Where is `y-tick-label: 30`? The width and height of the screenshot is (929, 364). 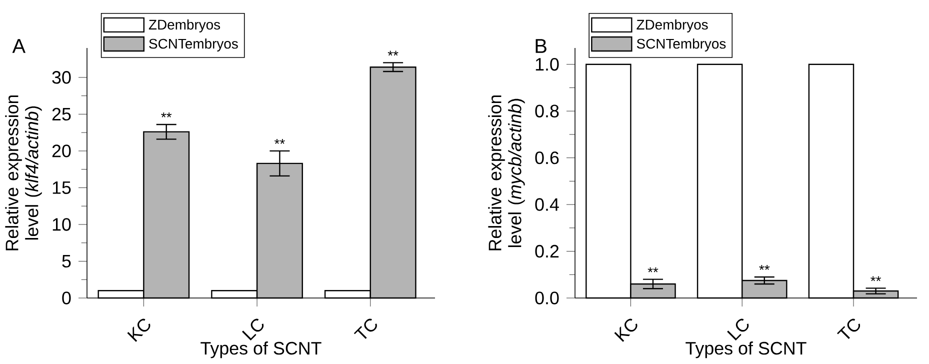
y-tick-label: 30 is located at coordinates (61, 77).